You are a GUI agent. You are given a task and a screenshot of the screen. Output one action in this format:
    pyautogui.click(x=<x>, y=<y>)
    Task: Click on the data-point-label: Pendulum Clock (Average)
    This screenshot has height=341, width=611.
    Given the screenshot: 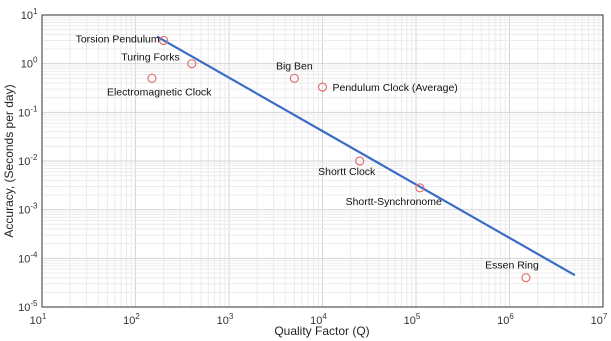 What is the action you would take?
    pyautogui.click(x=395, y=88)
    